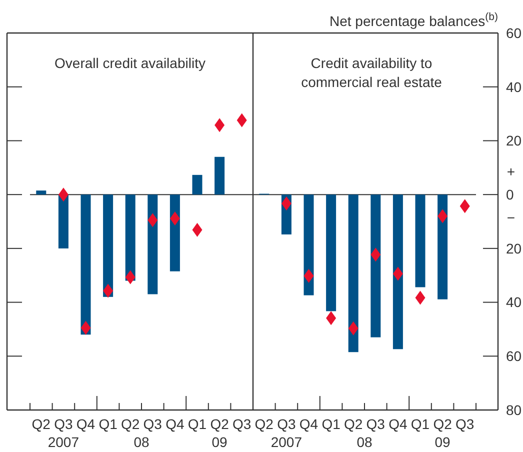 This screenshot has width=523, height=452. Describe the element at coordinates (514, 410) in the screenshot. I see `y-tick-label: 80` at that location.